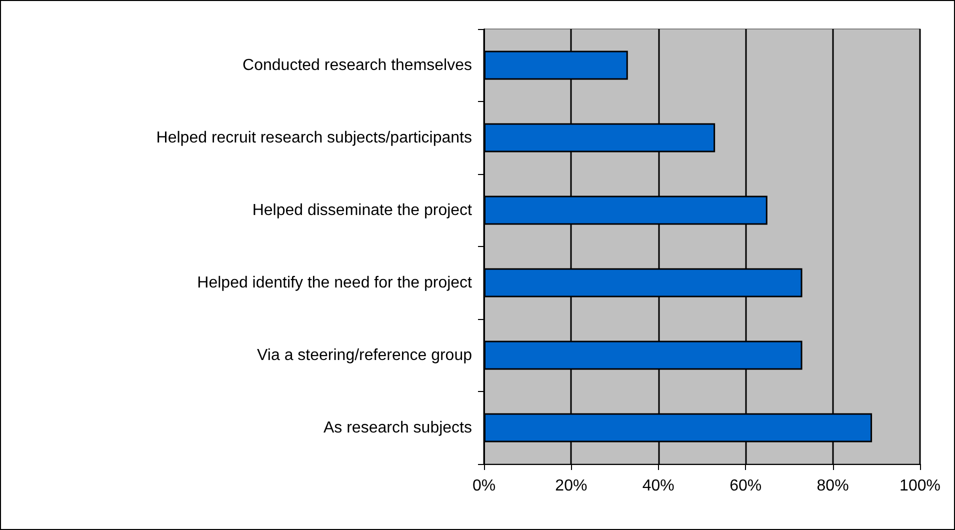 The height and width of the screenshot is (530, 955). Describe the element at coordinates (364, 355) in the screenshot. I see `y-tick-label: Via a steering/reference group` at that location.